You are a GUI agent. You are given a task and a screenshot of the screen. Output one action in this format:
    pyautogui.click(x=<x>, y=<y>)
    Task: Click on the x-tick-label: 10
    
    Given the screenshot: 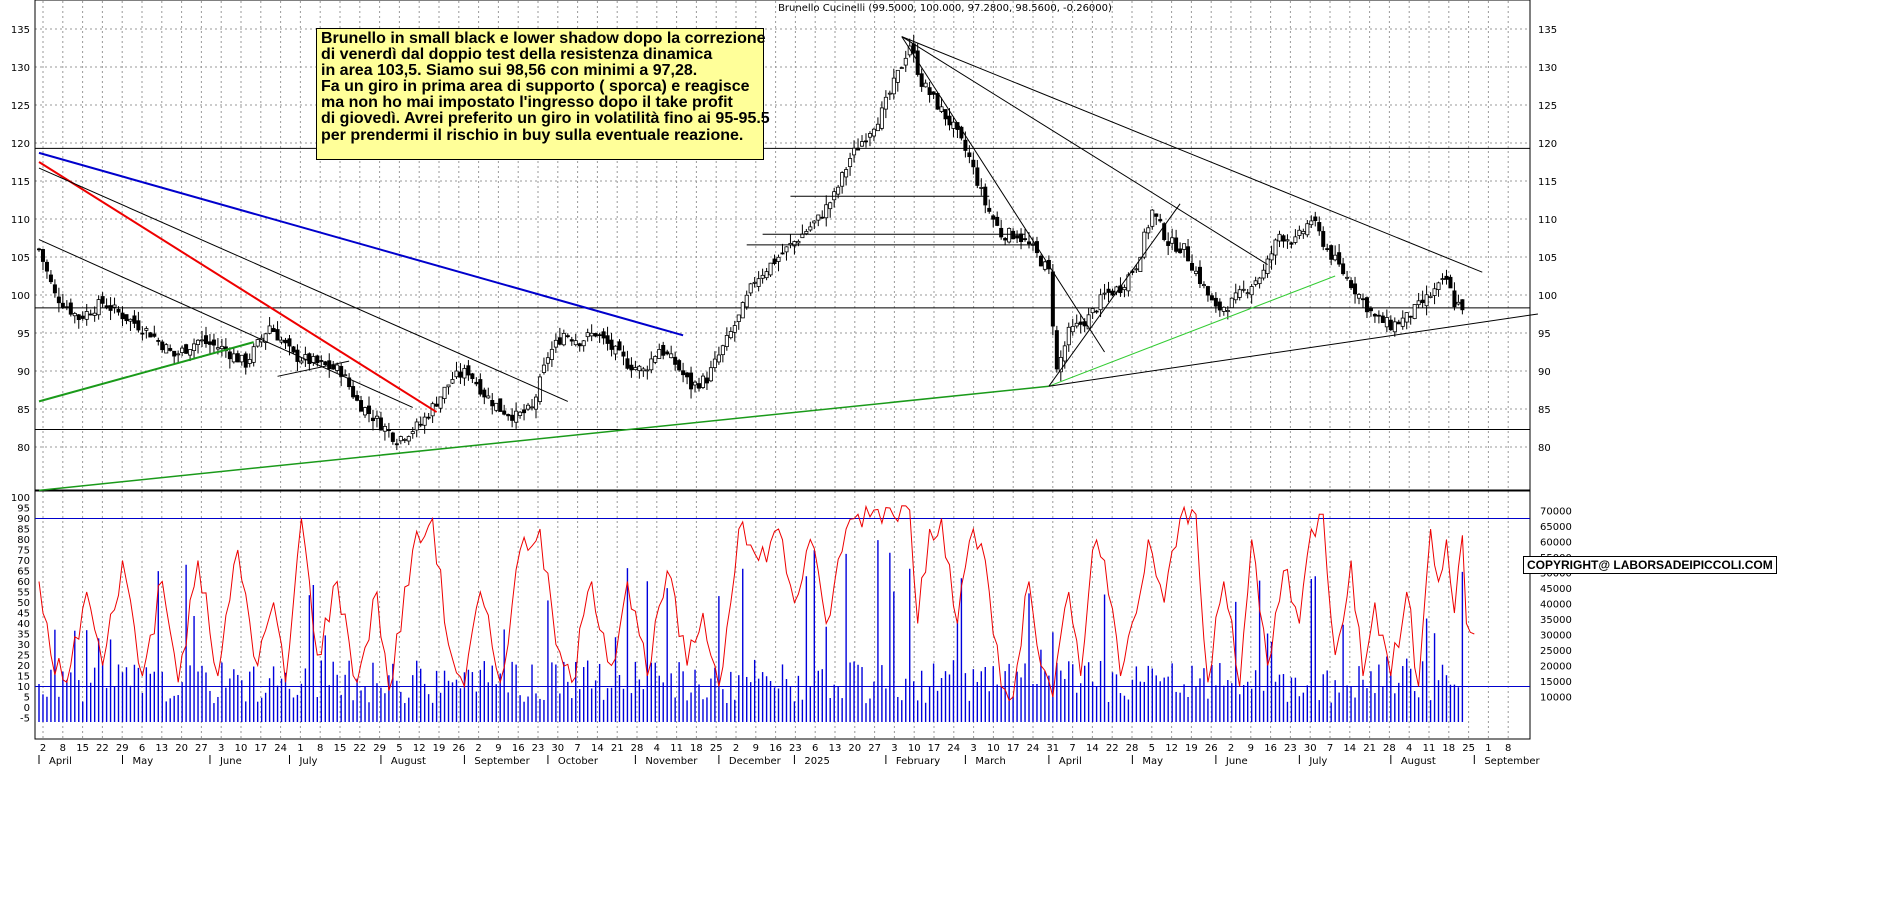 What is the action you would take?
    pyautogui.click(x=241, y=748)
    